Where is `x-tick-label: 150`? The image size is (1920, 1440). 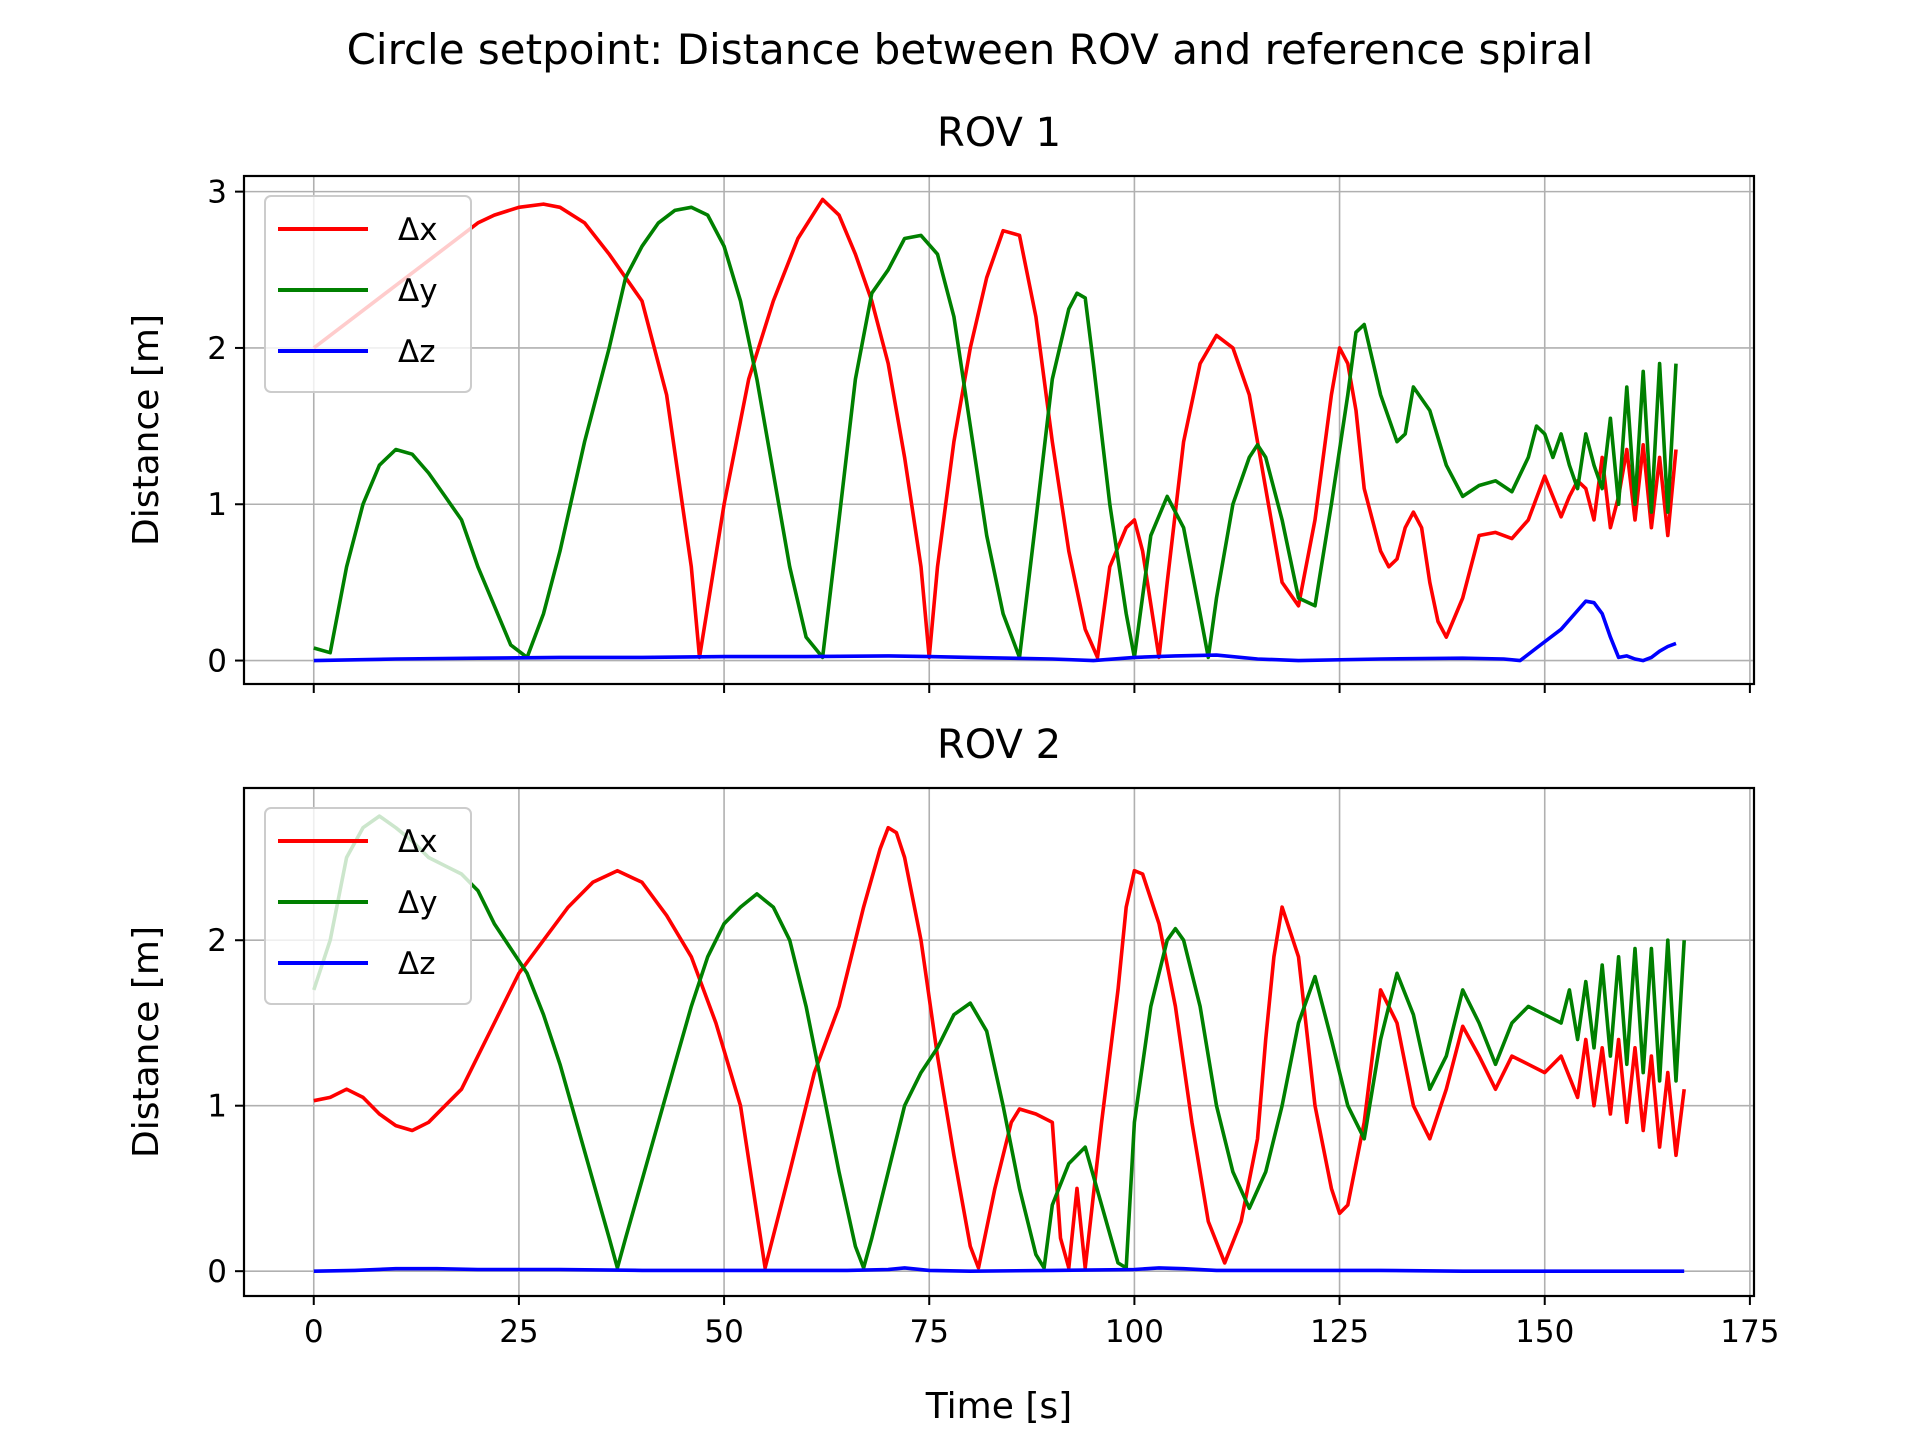
x-tick-label: 150 is located at coordinates (1544, 1332).